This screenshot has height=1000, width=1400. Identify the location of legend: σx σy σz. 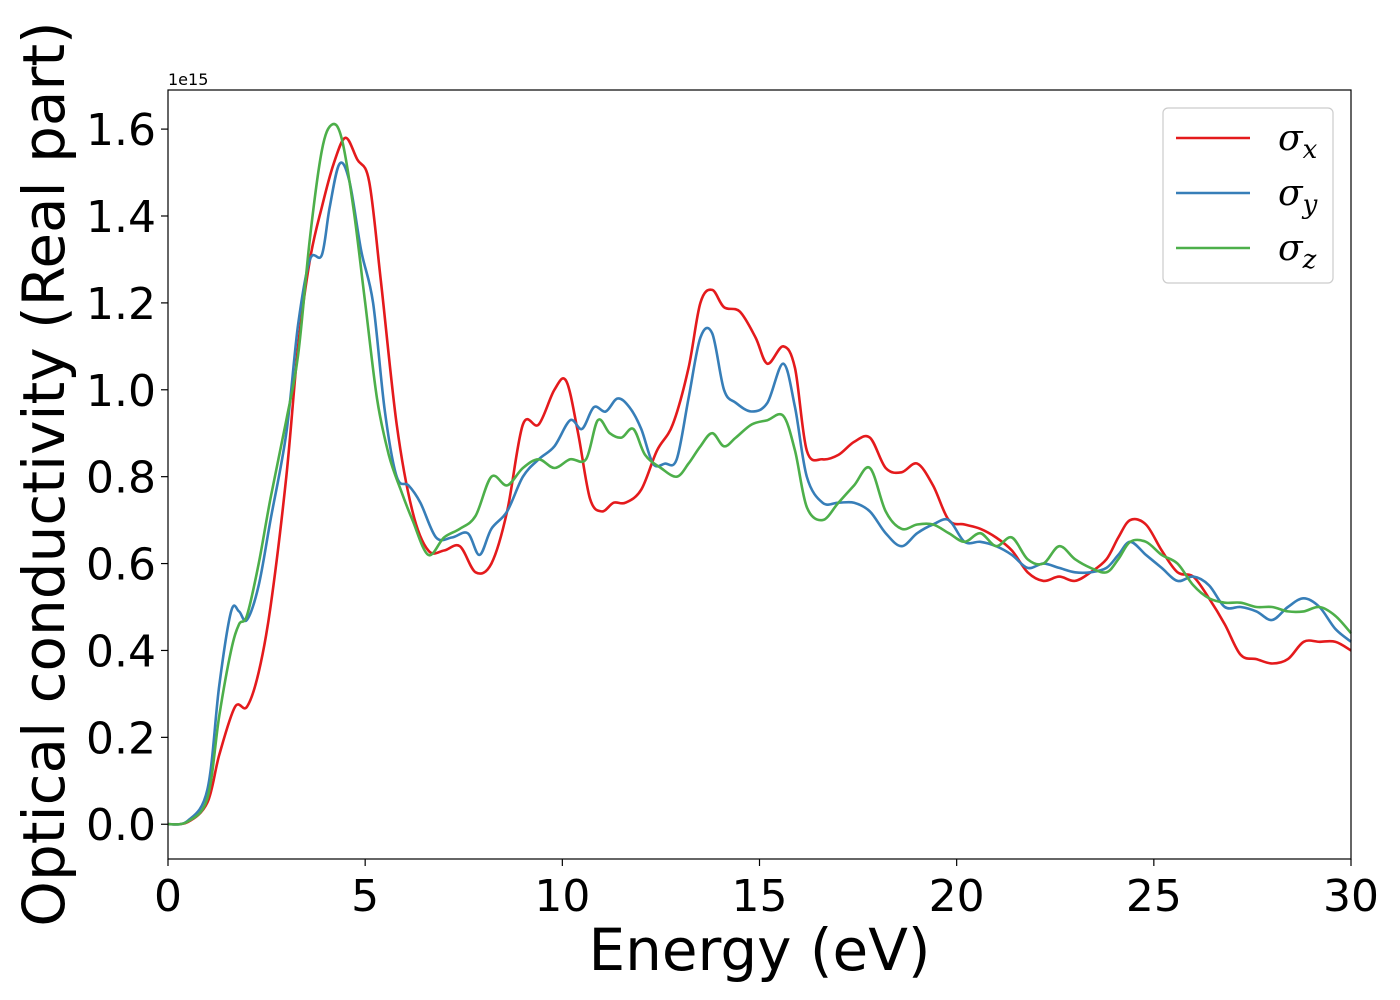
(1248, 195).